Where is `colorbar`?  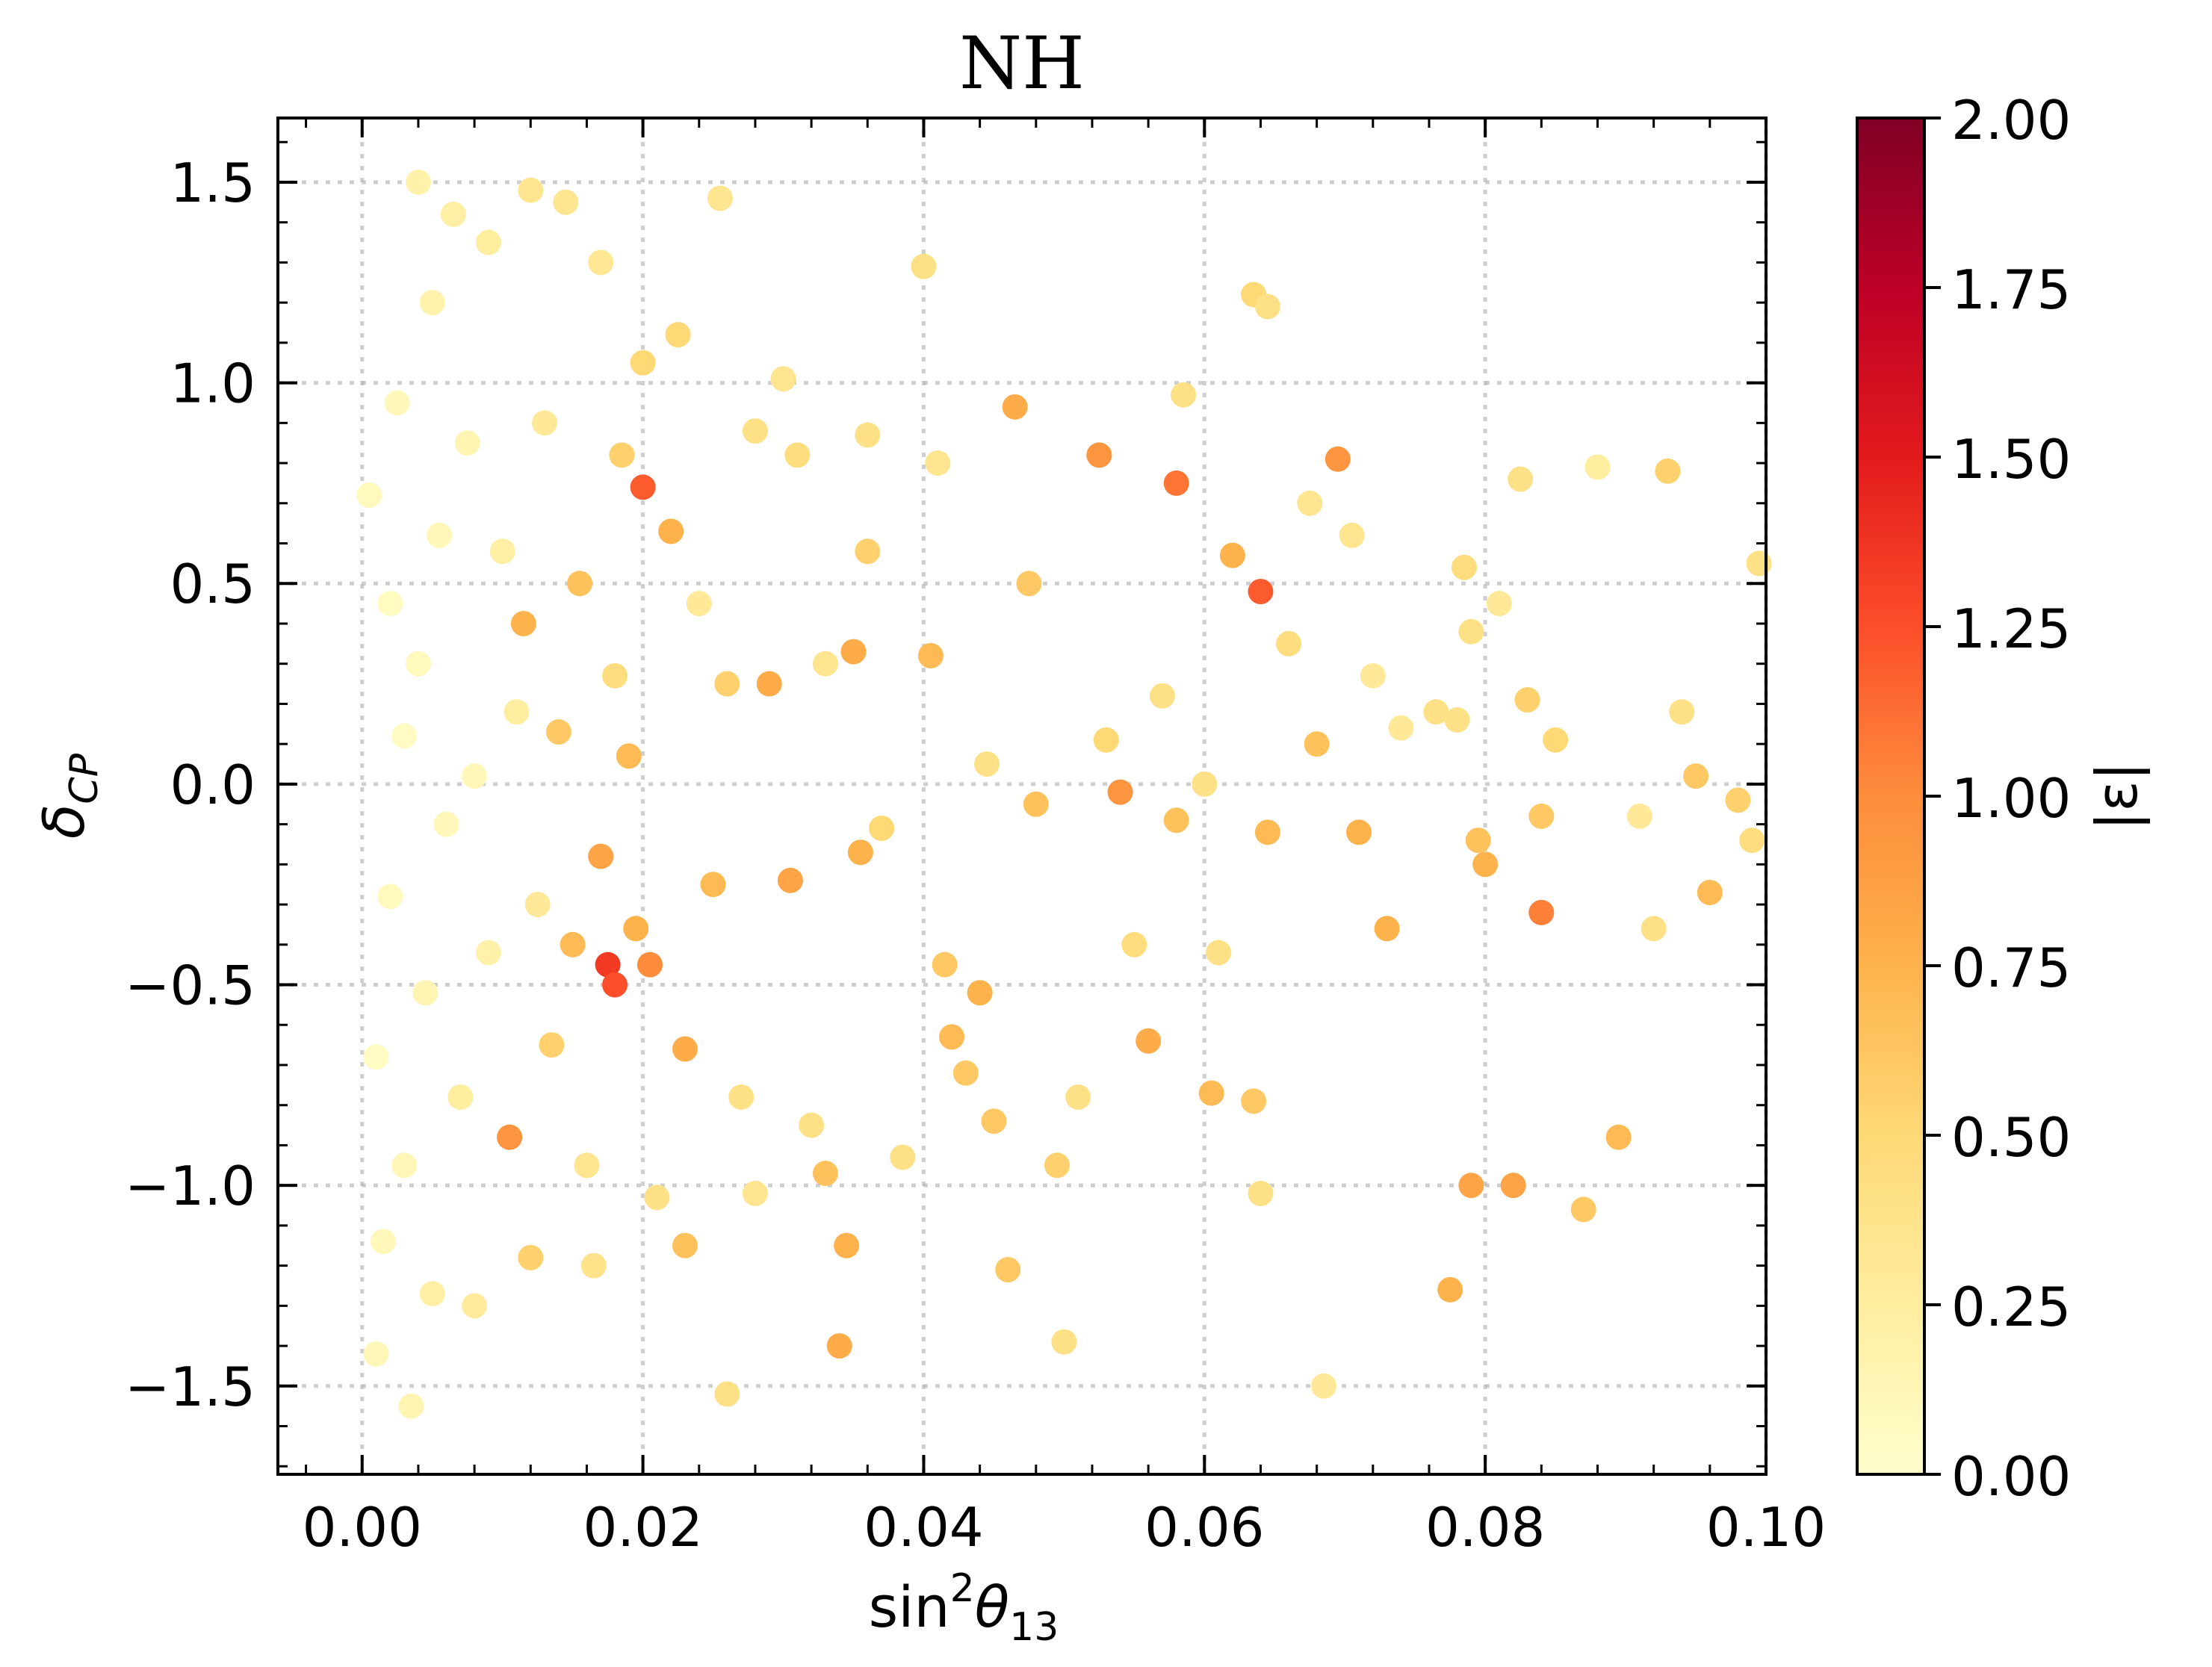
colorbar is located at coordinates (1891, 797).